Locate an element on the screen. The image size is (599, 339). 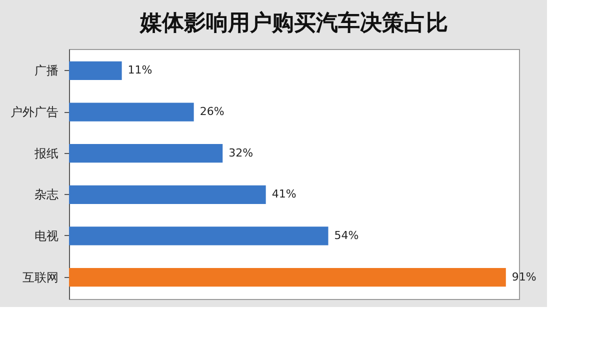
data-label: 54% is located at coordinates (346, 235).